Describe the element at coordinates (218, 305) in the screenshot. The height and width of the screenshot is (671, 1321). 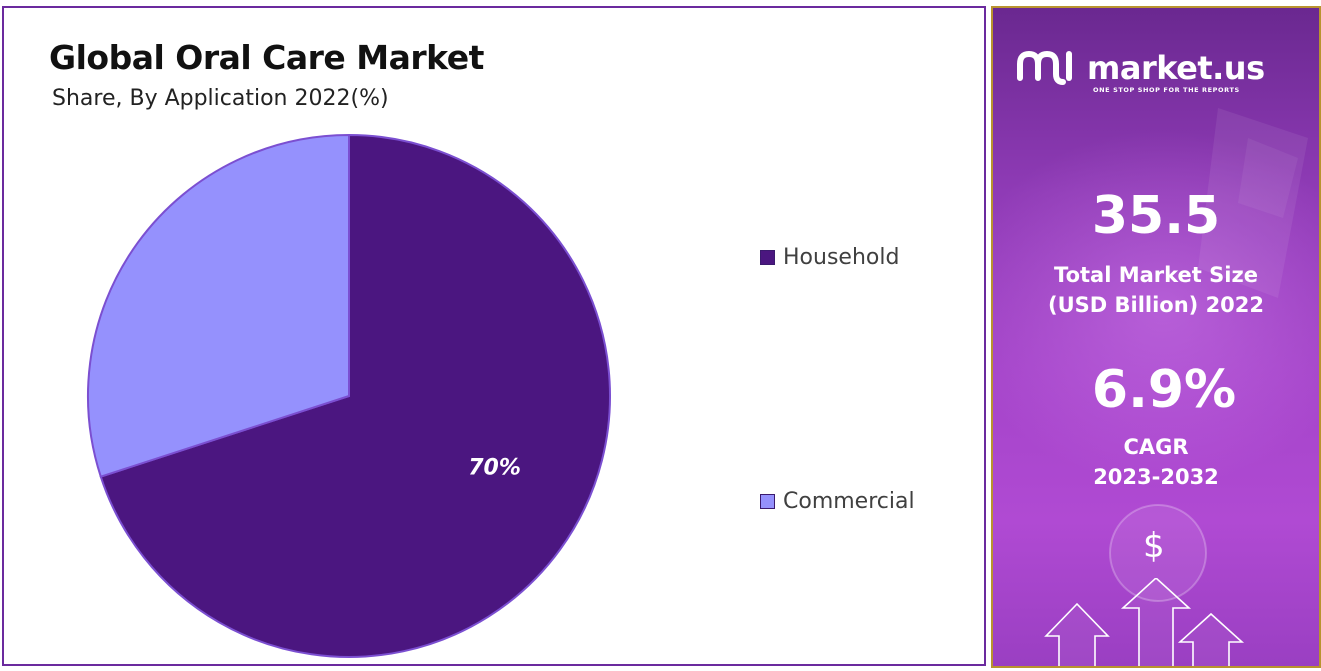
I see `pie-slice-commercial` at that location.